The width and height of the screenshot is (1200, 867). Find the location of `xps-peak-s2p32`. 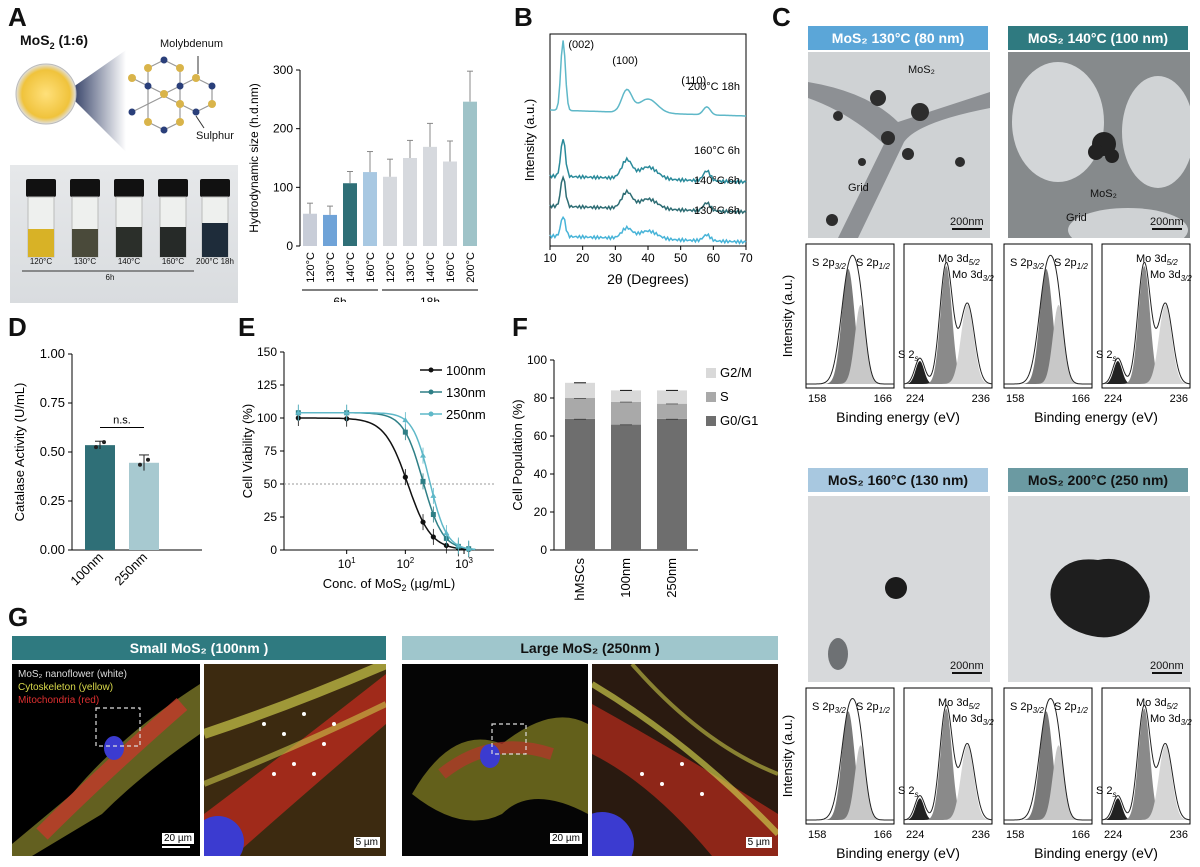

xps-peak-s2p32 is located at coordinates (850, 326).